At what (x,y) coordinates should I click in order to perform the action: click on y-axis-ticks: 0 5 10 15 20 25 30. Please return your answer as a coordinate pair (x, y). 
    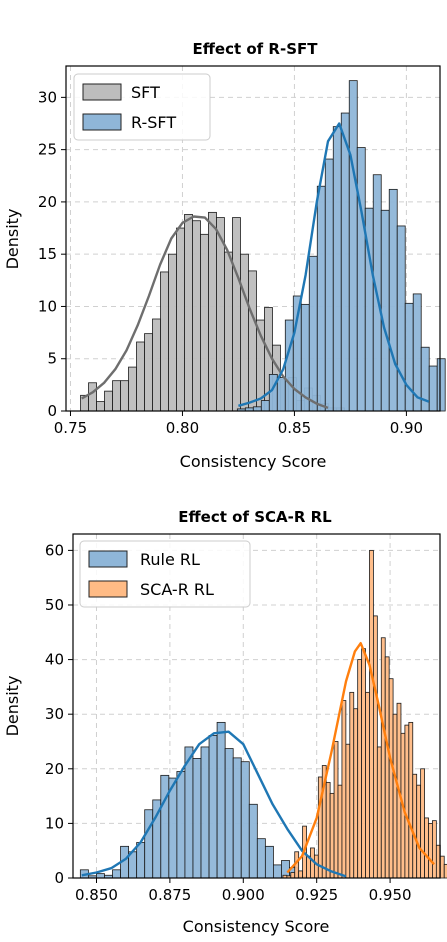
    Looking at the image, I should click on (52, 254).